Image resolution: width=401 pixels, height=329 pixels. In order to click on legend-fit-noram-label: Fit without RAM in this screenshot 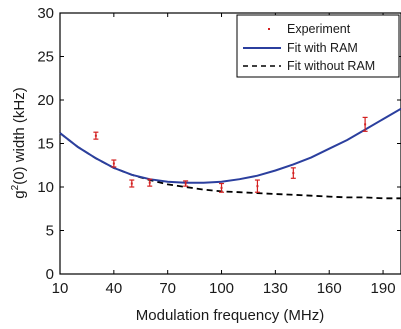, I will do `click(331, 66)`.